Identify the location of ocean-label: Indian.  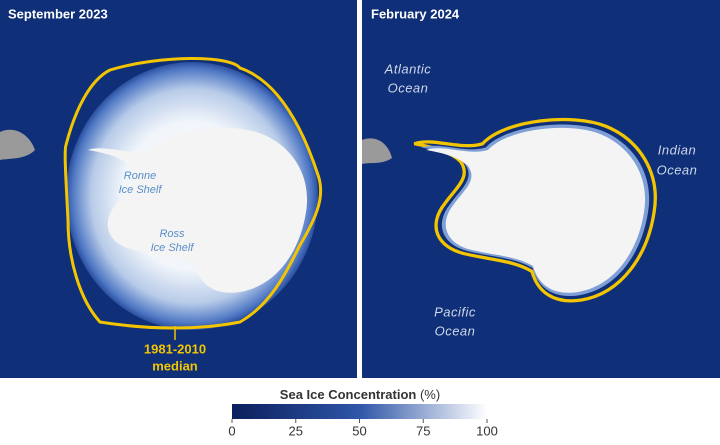
(677, 149).